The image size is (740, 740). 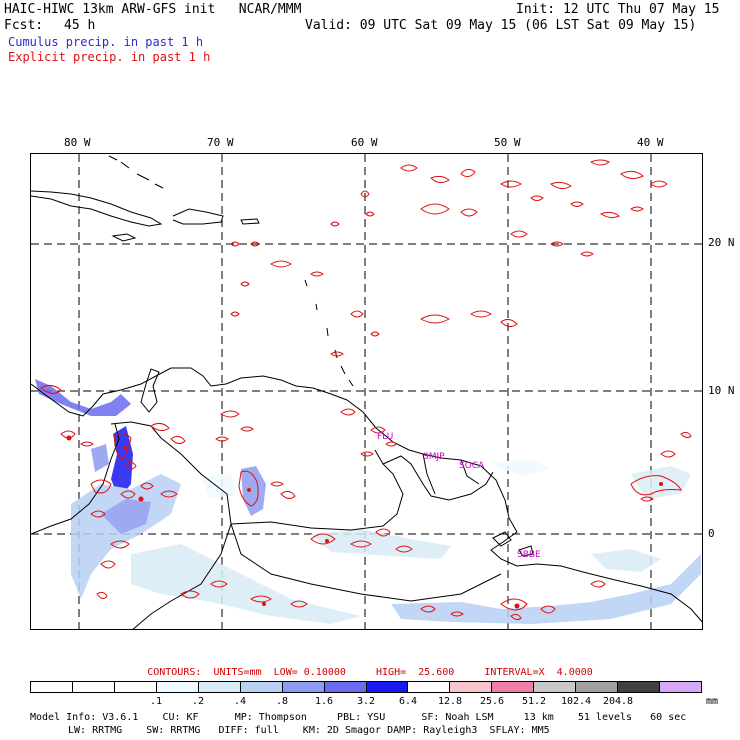 I want to click on contours-high: HIGH= 25.600, so click(x=415, y=672).